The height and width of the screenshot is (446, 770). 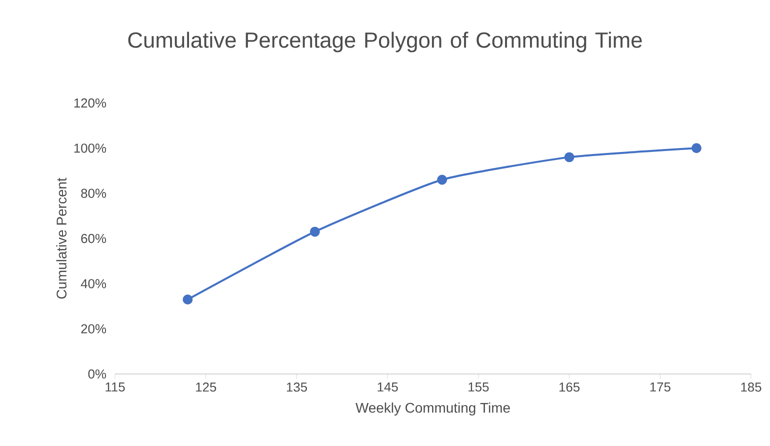 I want to click on y-axis-title: Cumulative Percent, so click(x=61, y=238).